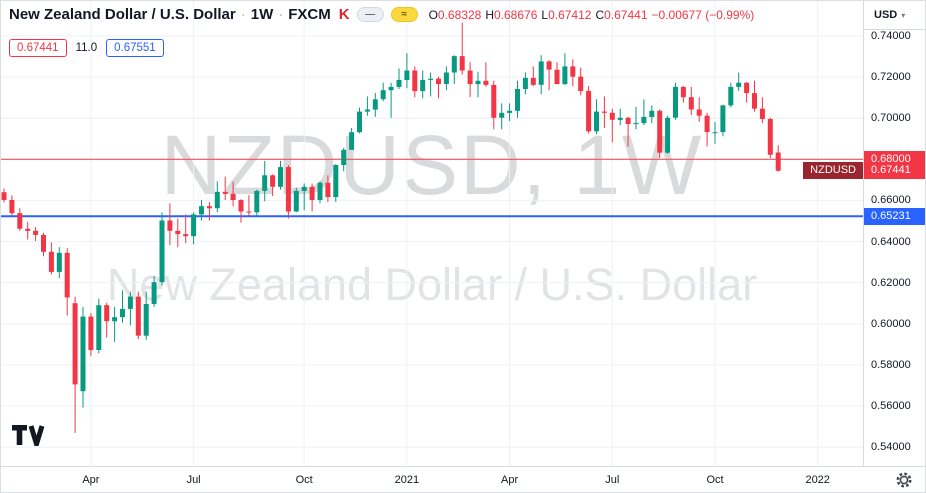  Describe the element at coordinates (28, 435) in the screenshot. I see `tradingview-logo-icon` at that location.